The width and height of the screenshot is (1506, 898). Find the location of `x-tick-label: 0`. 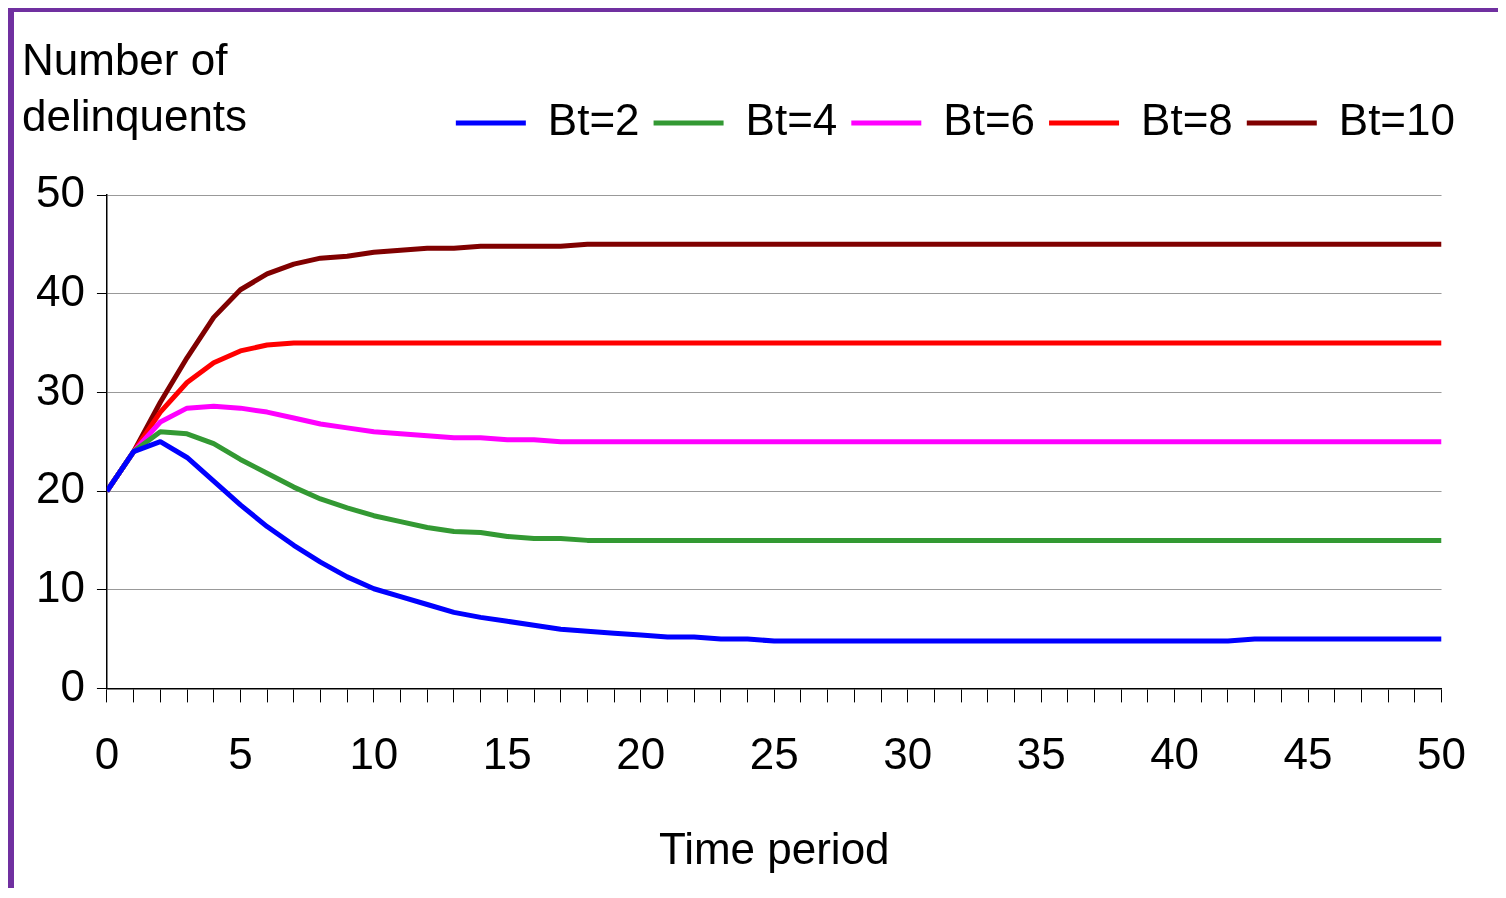

x-tick-label: 0 is located at coordinates (107, 753).